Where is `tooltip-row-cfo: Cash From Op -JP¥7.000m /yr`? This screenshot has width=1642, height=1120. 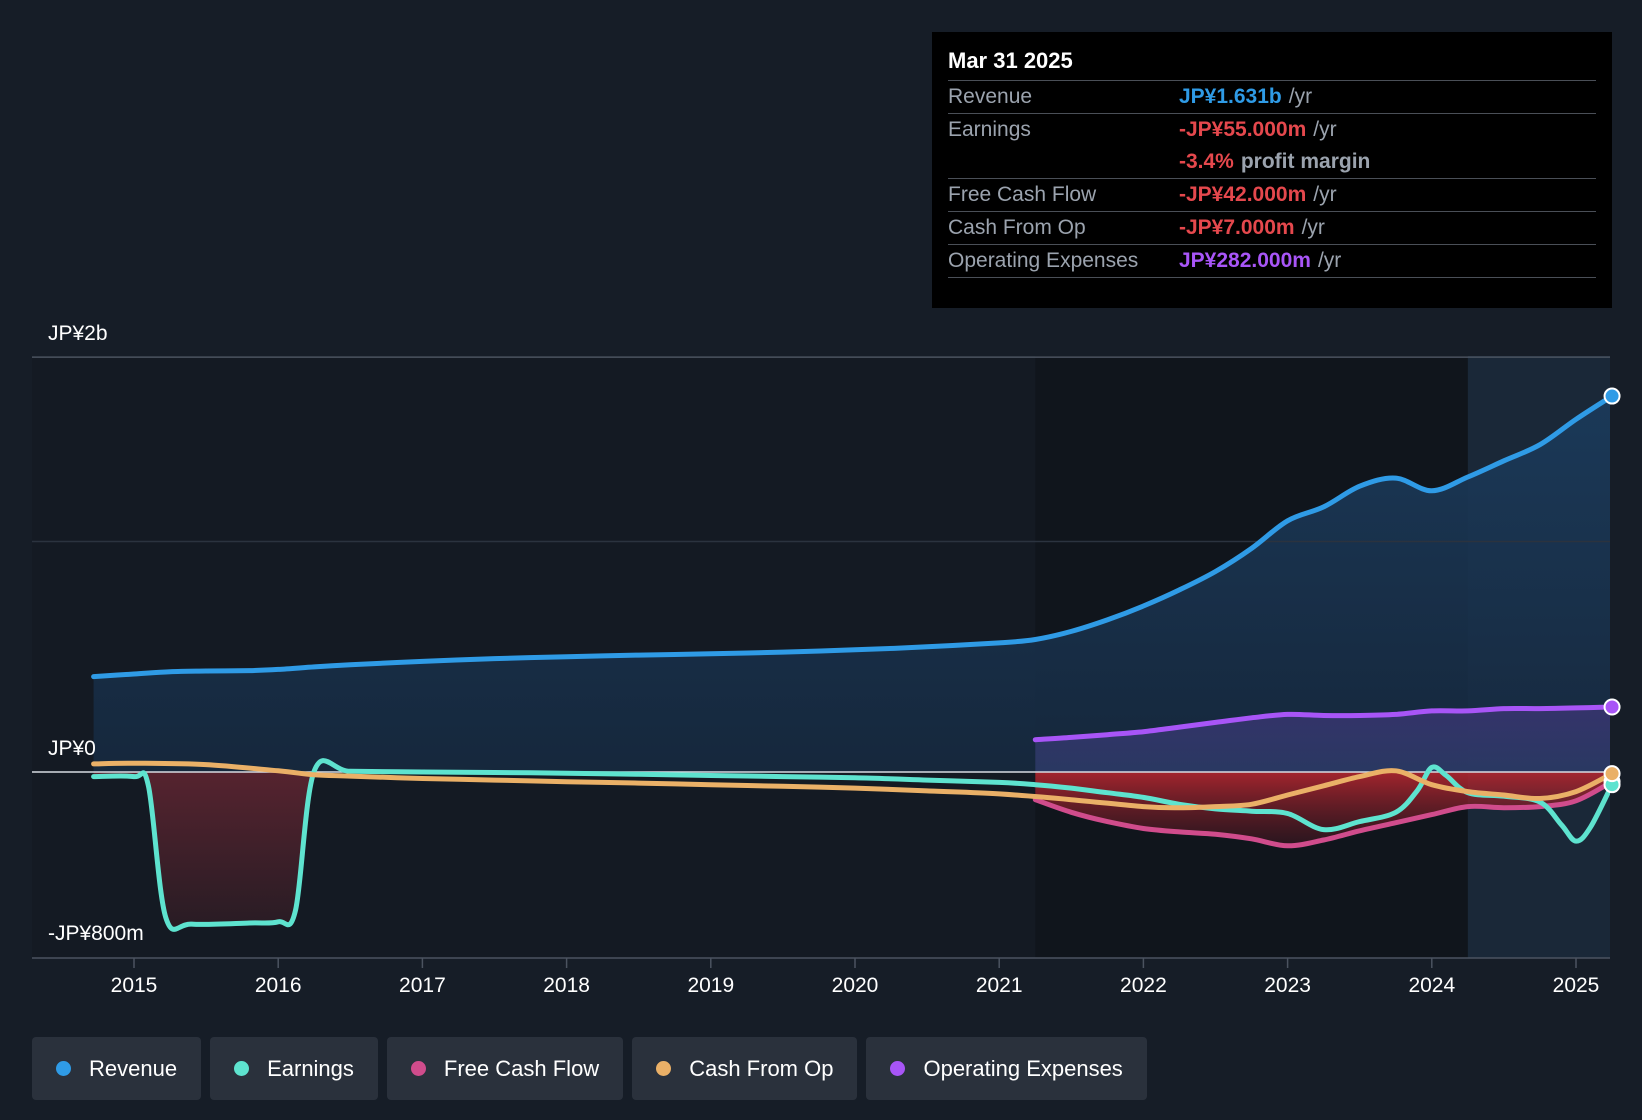 tooltip-row-cfo: Cash From Op -JP¥7.000m /yr is located at coordinates (1272, 227).